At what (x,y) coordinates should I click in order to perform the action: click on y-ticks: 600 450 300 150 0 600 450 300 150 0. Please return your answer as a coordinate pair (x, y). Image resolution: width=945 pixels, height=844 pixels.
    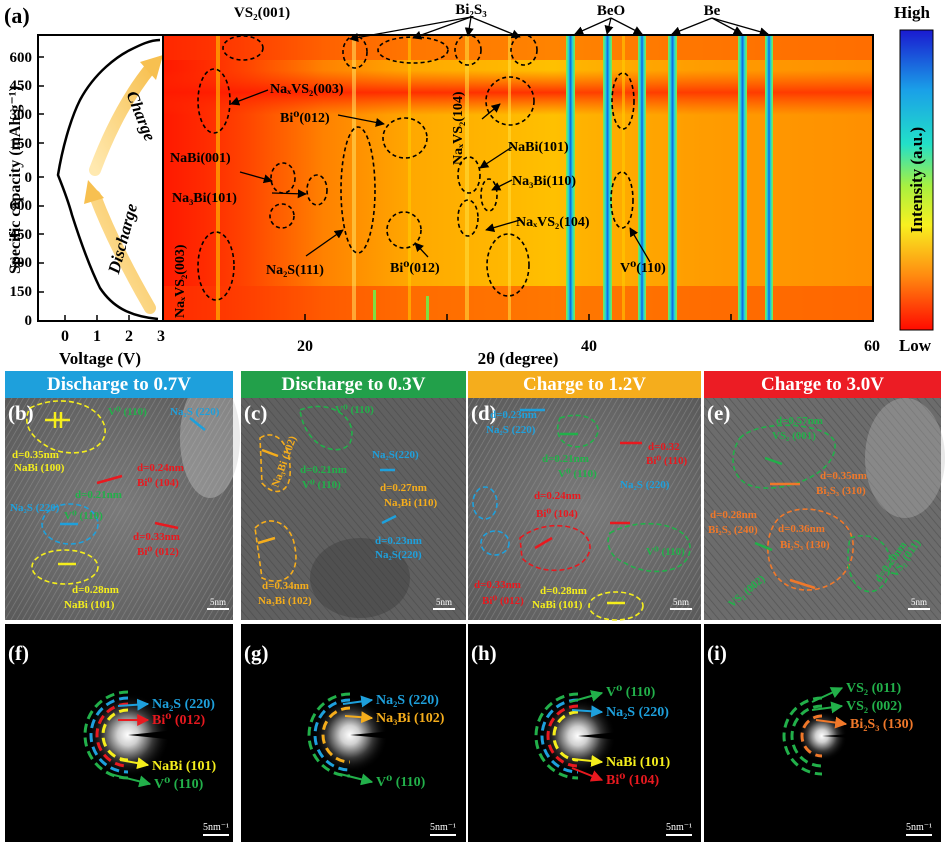
    Looking at the image, I should click on (21, 189).